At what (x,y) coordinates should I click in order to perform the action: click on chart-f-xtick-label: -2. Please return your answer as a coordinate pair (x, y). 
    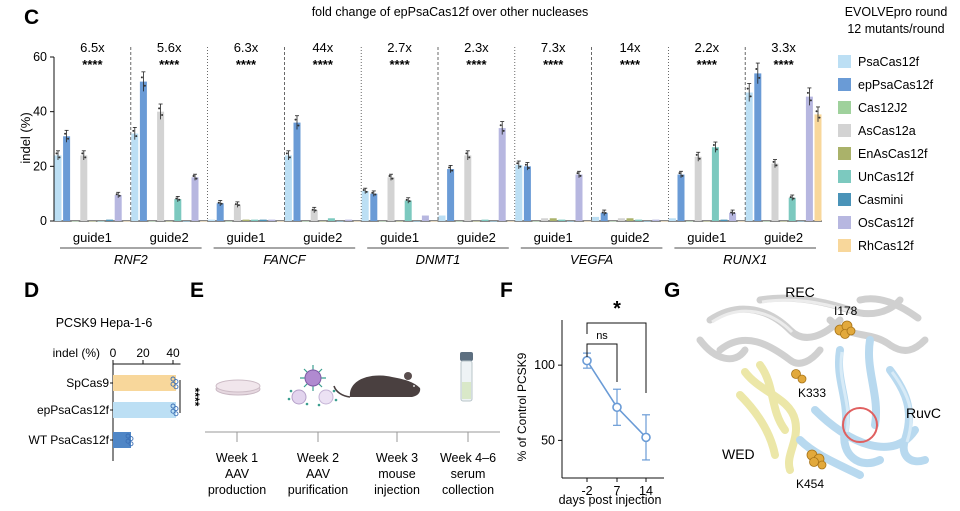
    Looking at the image, I should click on (586, 491).